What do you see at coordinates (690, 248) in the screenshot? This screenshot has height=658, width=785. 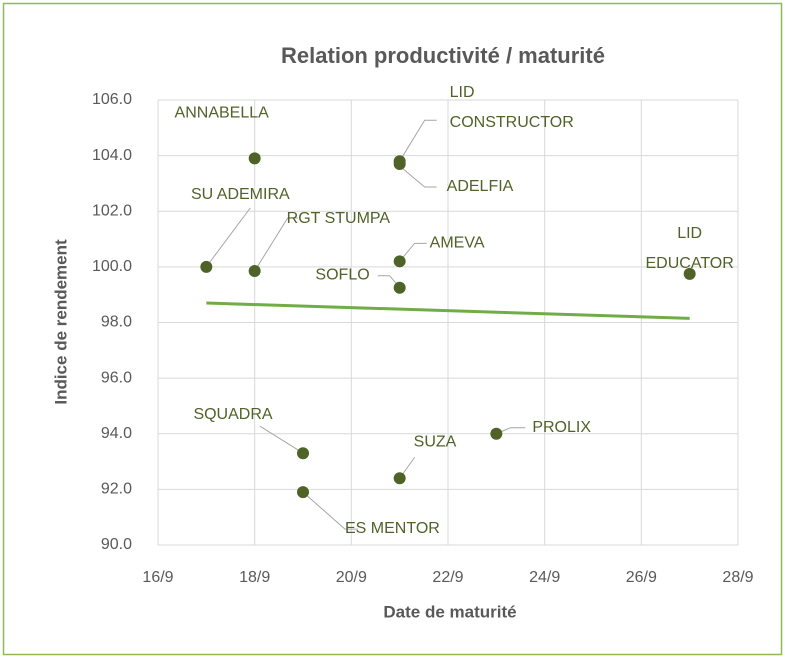 I see `data-label: LID EDUCATOR` at bounding box center [690, 248].